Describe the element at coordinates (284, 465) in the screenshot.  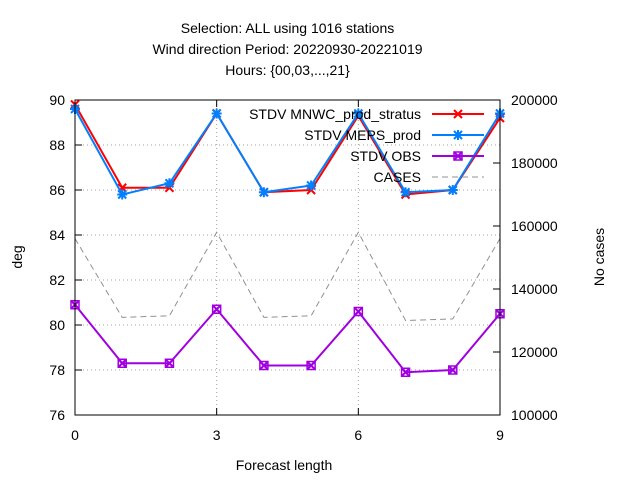
I see `x-axis-label: Forecast length` at that location.